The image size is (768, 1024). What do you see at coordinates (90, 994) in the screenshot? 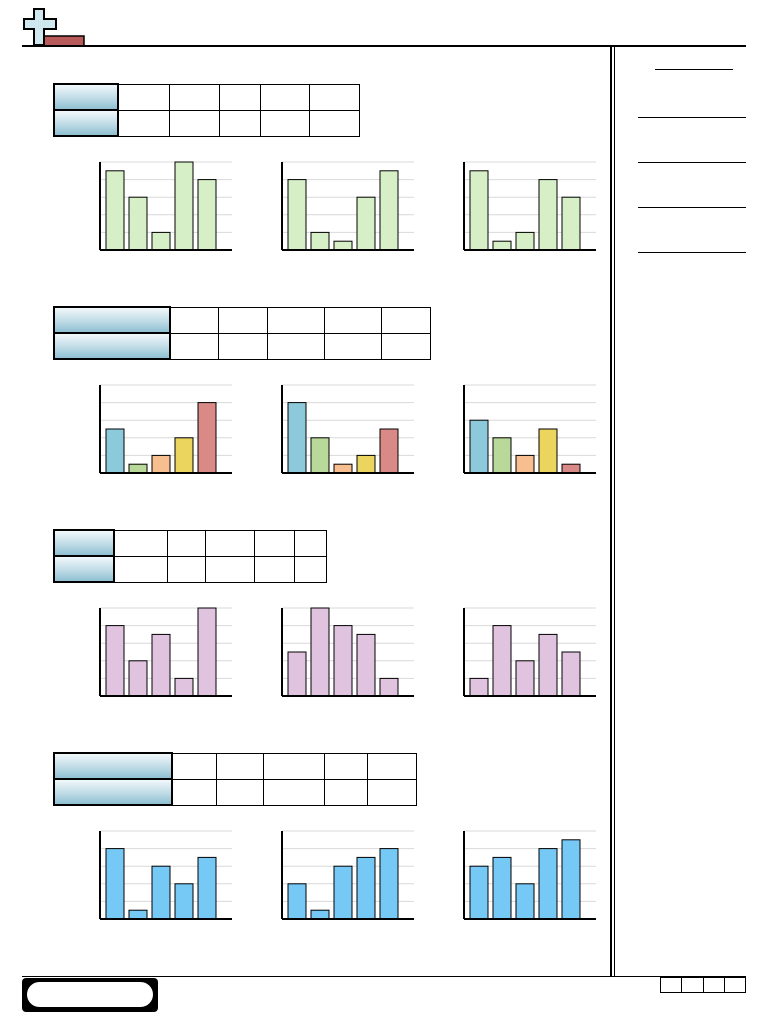
I see `footer-label` at bounding box center [90, 994].